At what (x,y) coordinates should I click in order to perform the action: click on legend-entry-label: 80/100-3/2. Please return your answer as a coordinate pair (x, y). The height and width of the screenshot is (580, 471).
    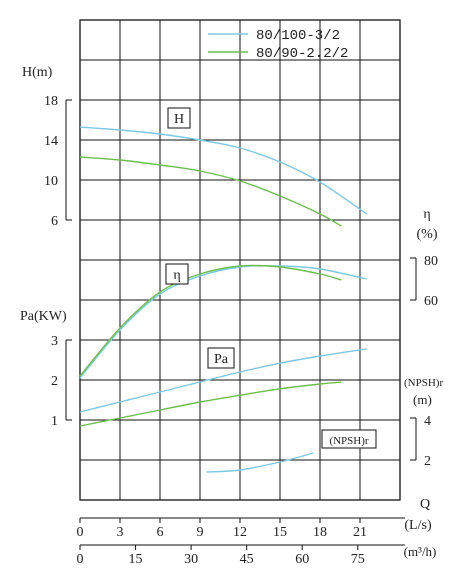
    Looking at the image, I should click on (298, 36).